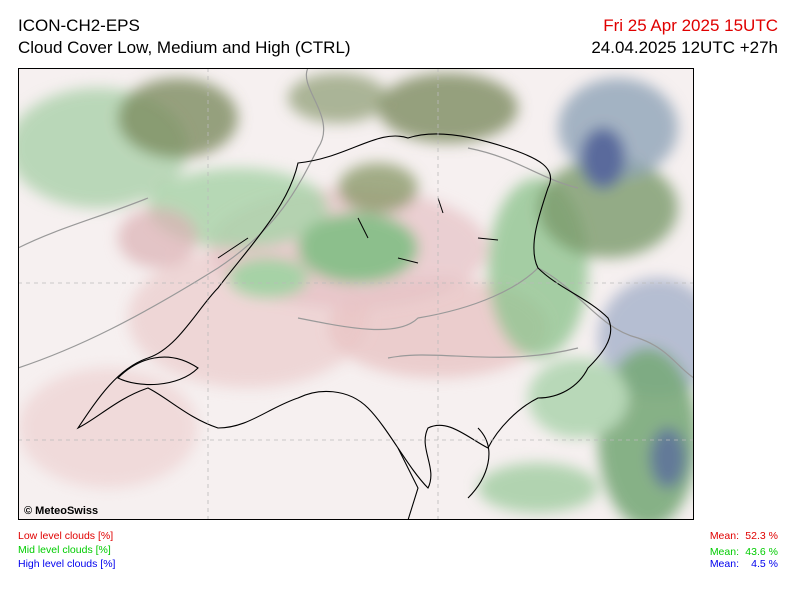 This screenshot has height=590, width=800. Describe the element at coordinates (66, 536) in the screenshot. I see `legend-label: Low level clouds [%]` at that location.